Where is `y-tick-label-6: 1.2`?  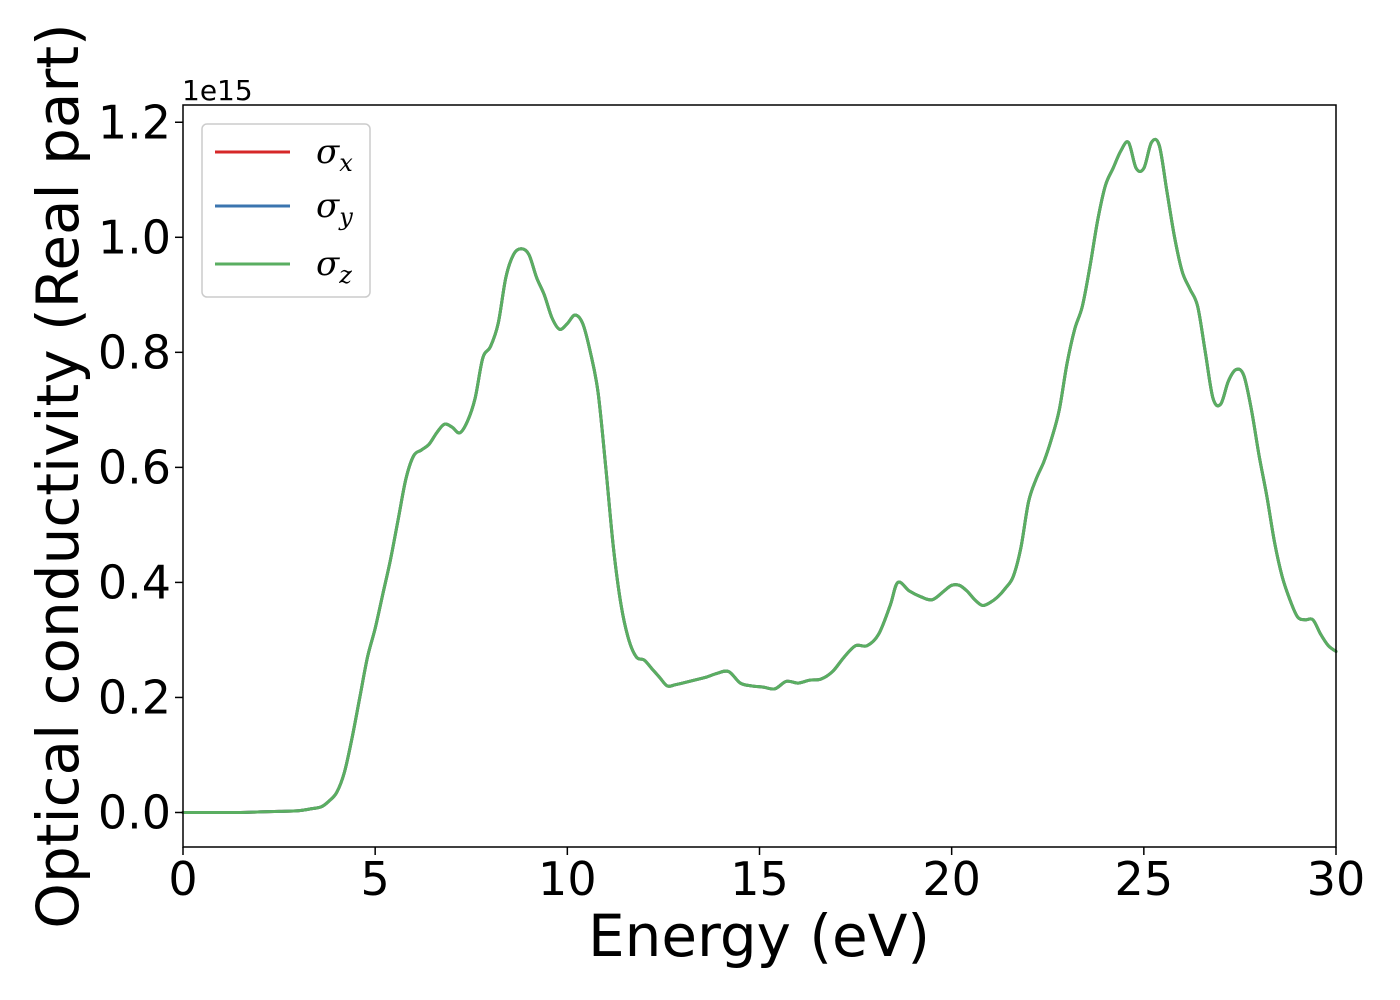
y-tick-label-6: 1.2 is located at coordinates (134, 122).